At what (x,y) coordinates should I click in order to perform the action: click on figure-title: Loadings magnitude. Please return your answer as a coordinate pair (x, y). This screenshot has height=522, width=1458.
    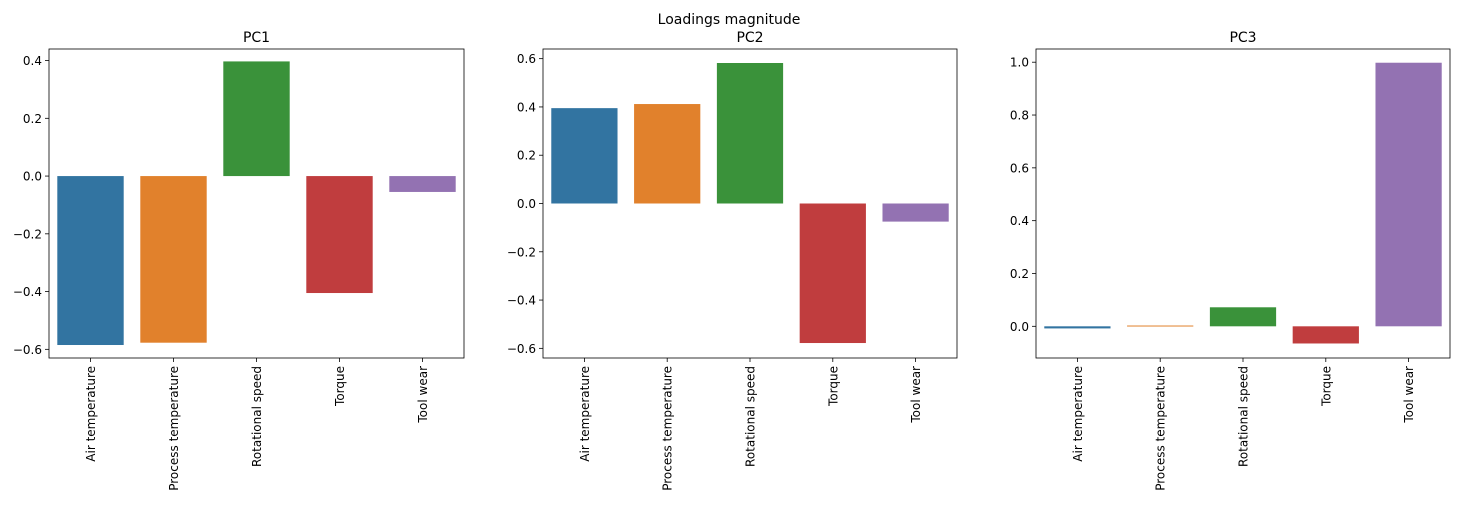
    Looking at the image, I should click on (729, 20).